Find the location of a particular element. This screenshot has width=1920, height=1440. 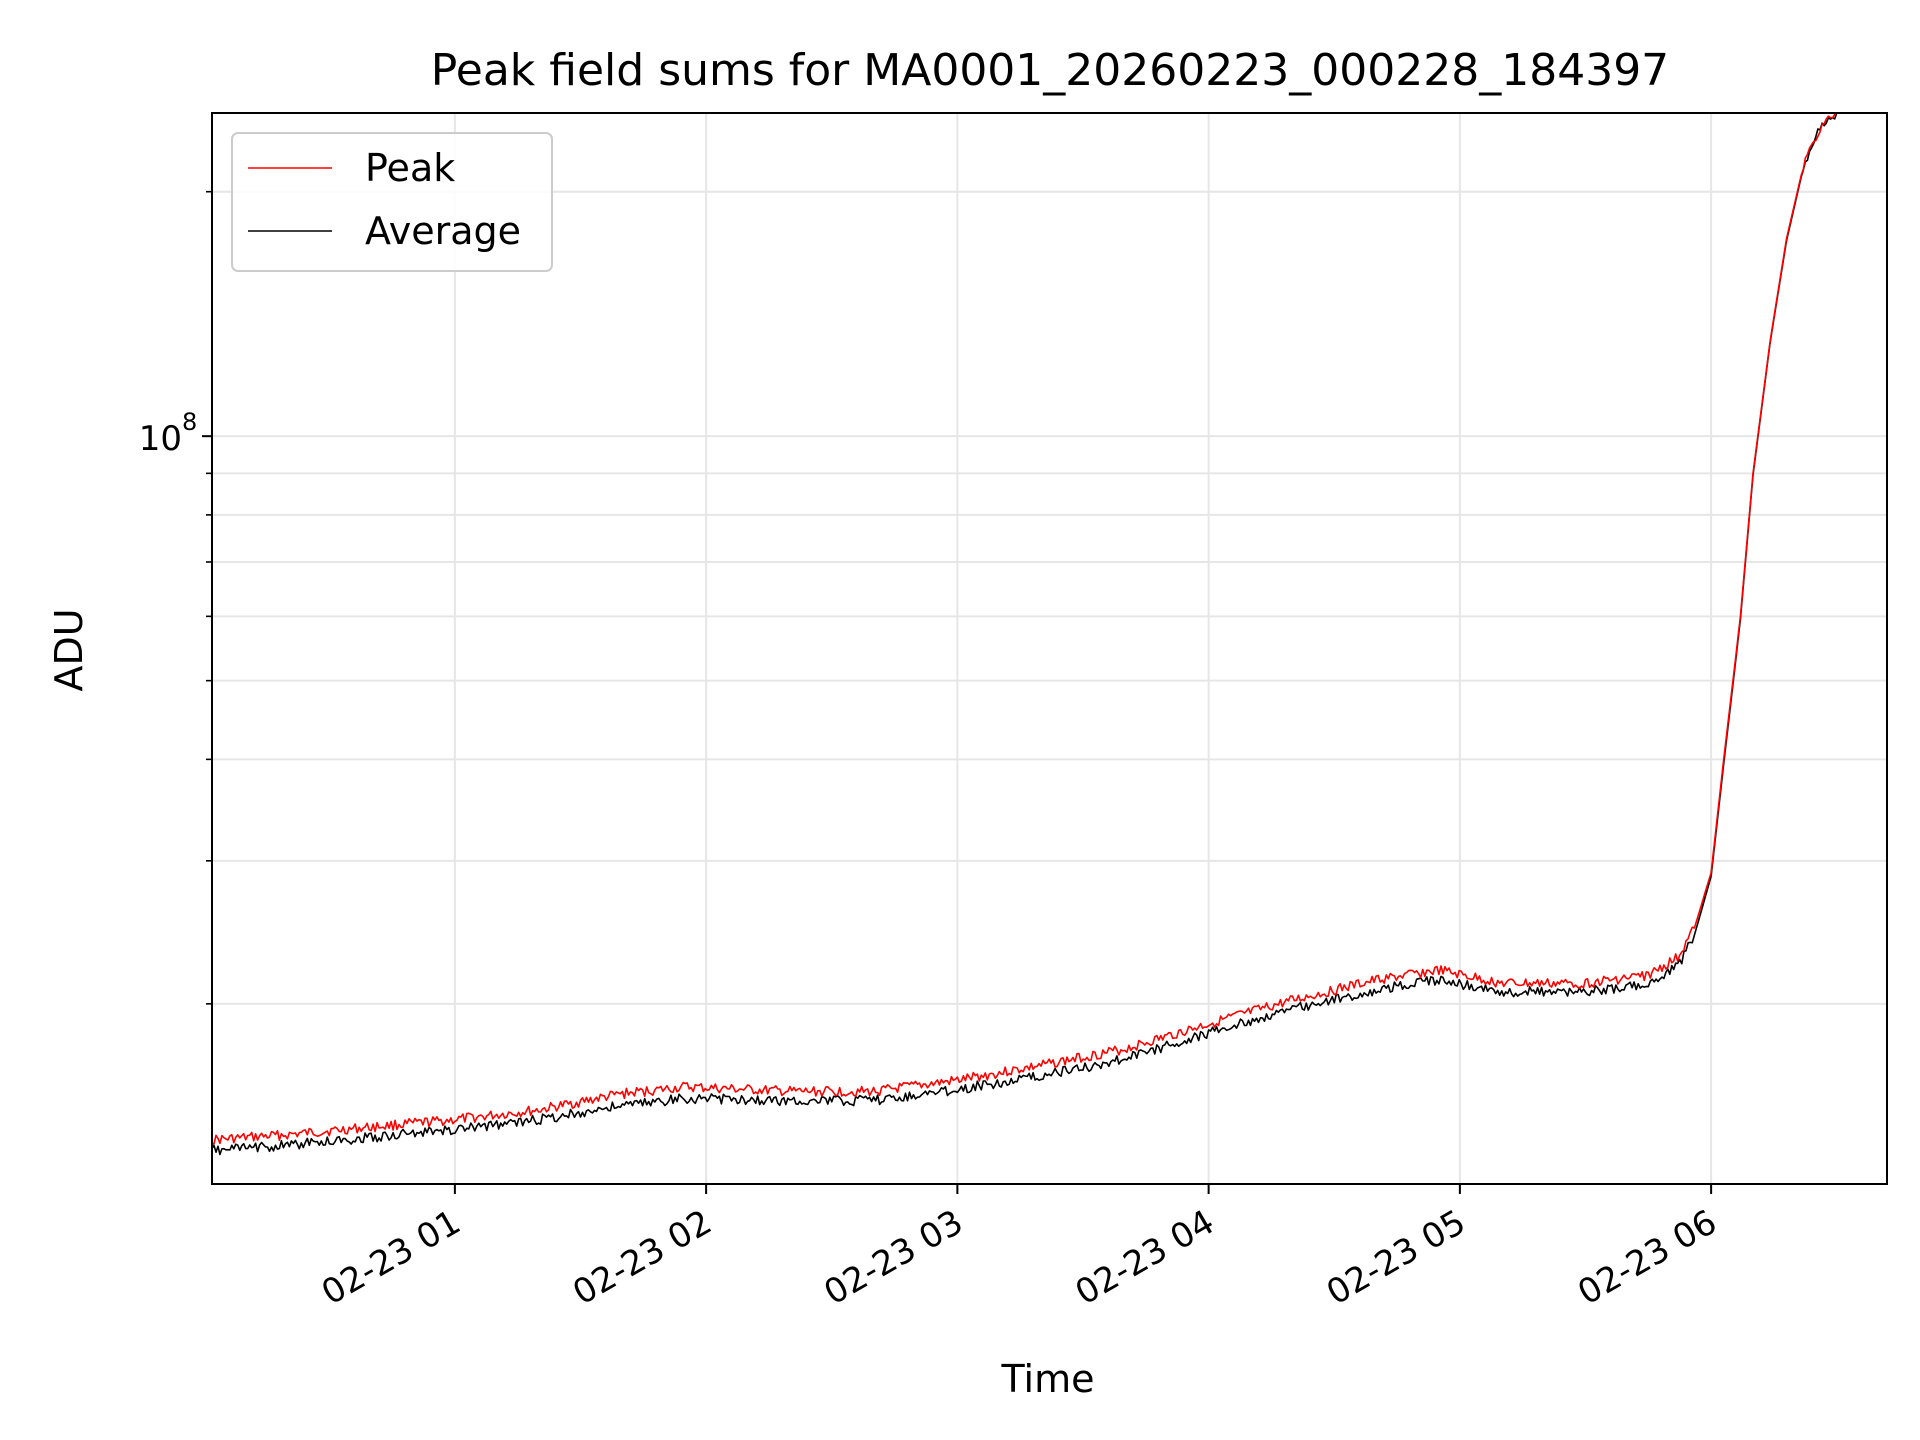

legend: Peak Average is located at coordinates (392, 202).